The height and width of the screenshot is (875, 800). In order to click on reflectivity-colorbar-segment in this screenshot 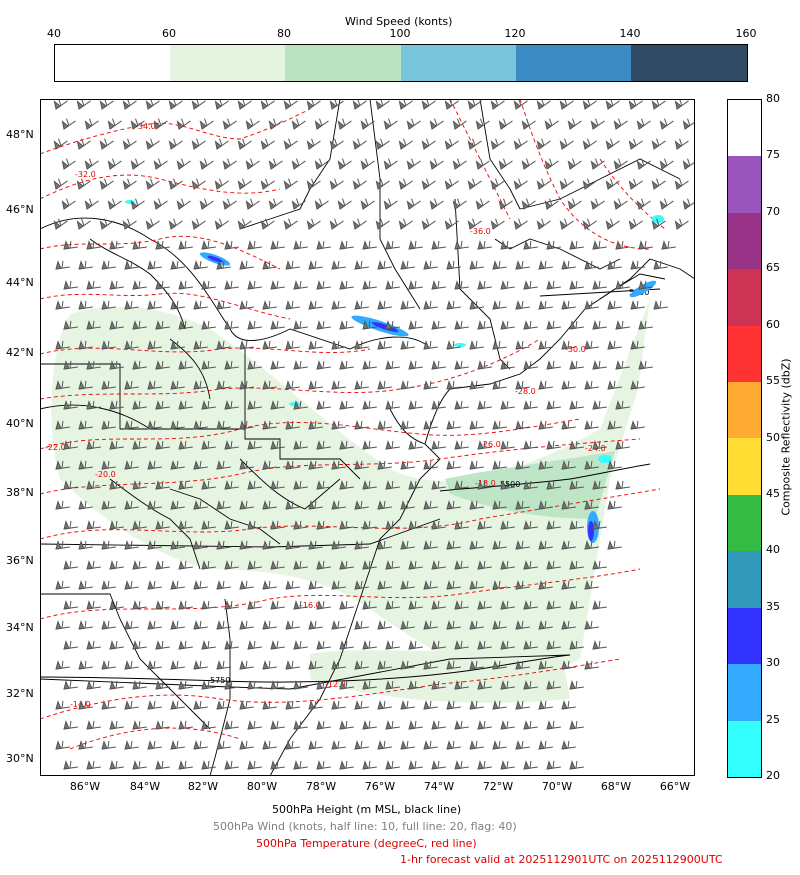, I will do `click(744, 636)`.